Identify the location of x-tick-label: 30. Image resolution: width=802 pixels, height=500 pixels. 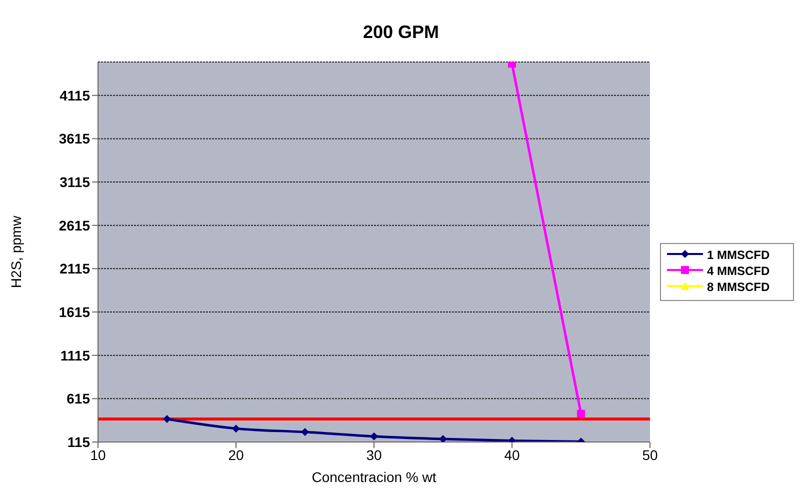
(374, 454).